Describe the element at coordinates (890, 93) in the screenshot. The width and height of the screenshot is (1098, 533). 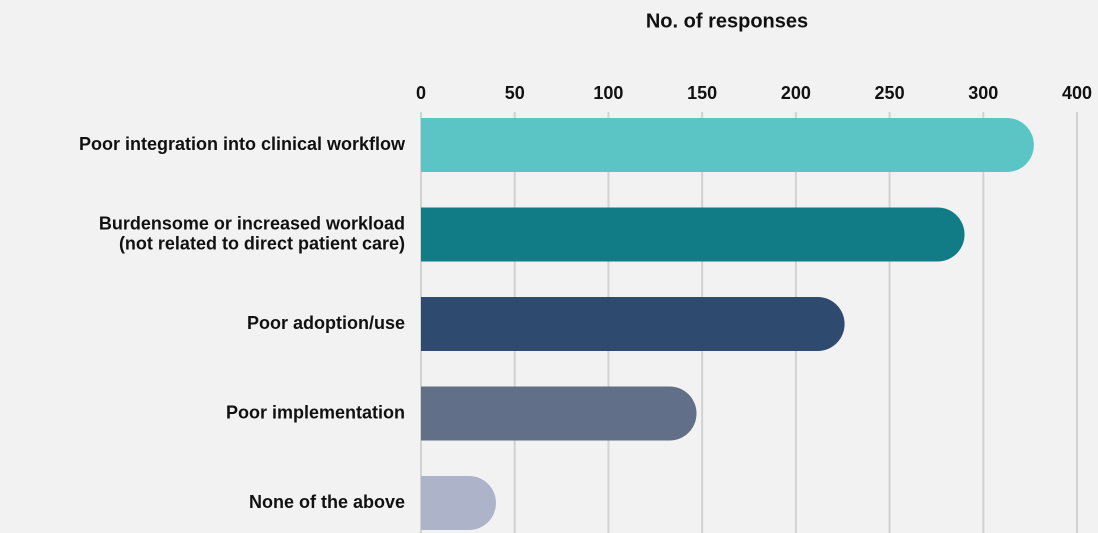
I see `x-tick-label: 250` at that location.